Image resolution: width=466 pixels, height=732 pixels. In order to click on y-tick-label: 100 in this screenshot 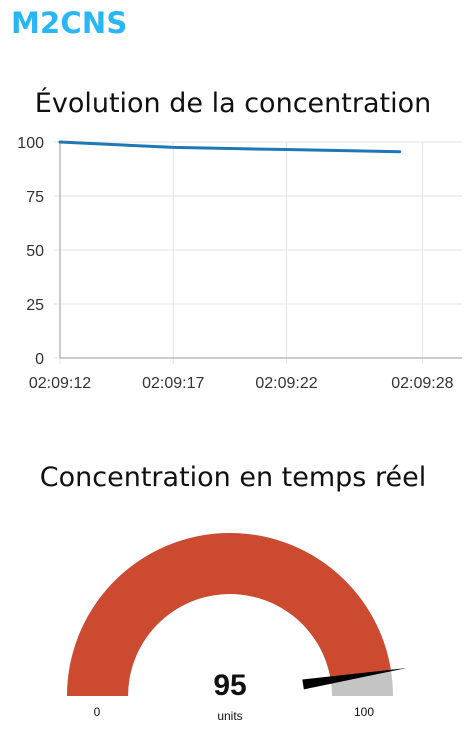, I will do `click(30, 143)`.